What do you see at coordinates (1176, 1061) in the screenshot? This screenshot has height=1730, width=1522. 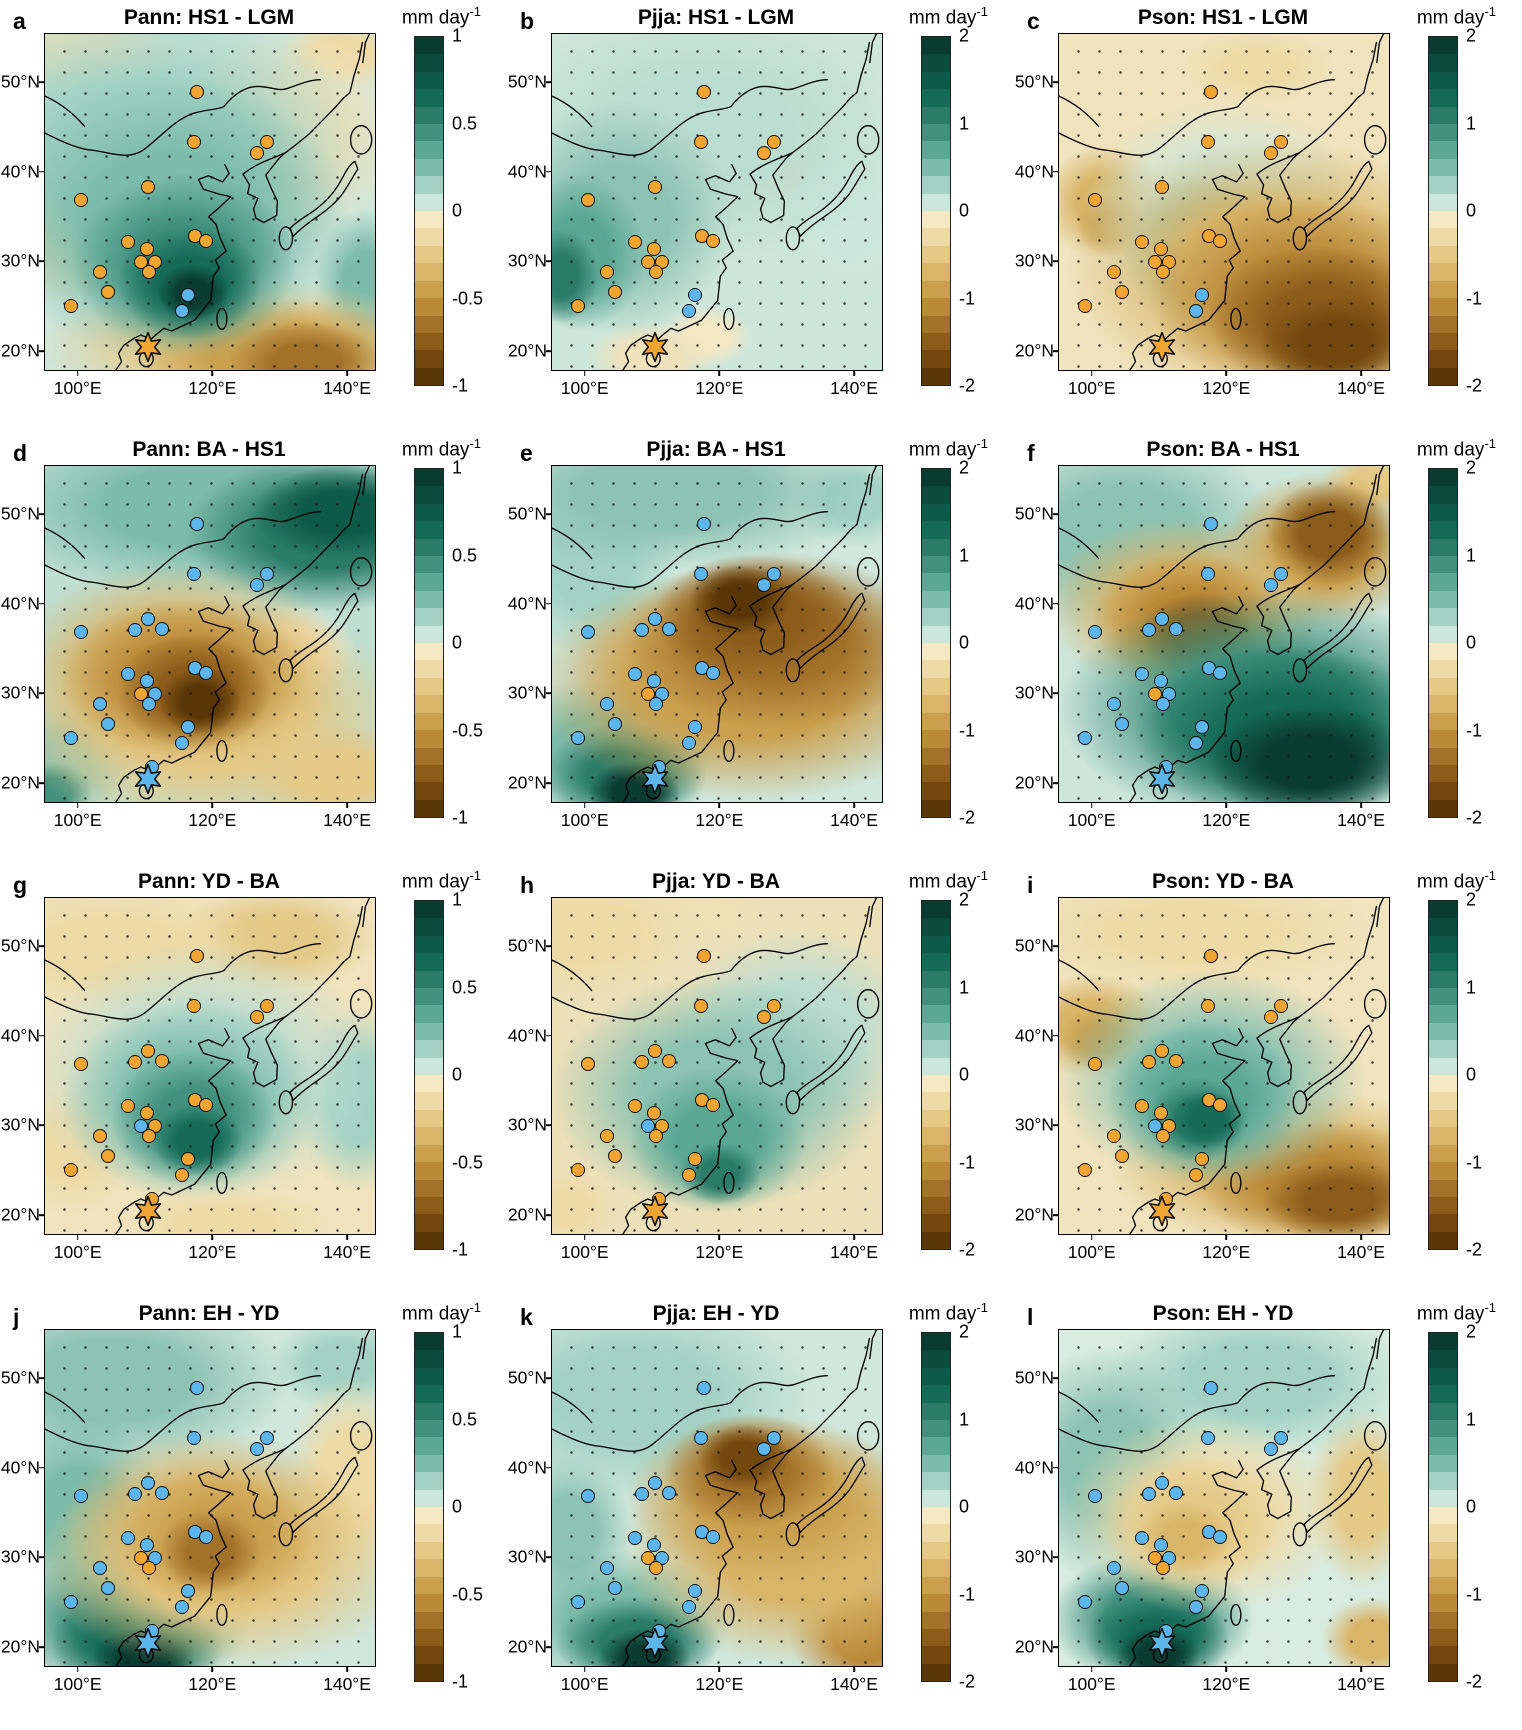 I see `proxy-site-marker-s05c` at bounding box center [1176, 1061].